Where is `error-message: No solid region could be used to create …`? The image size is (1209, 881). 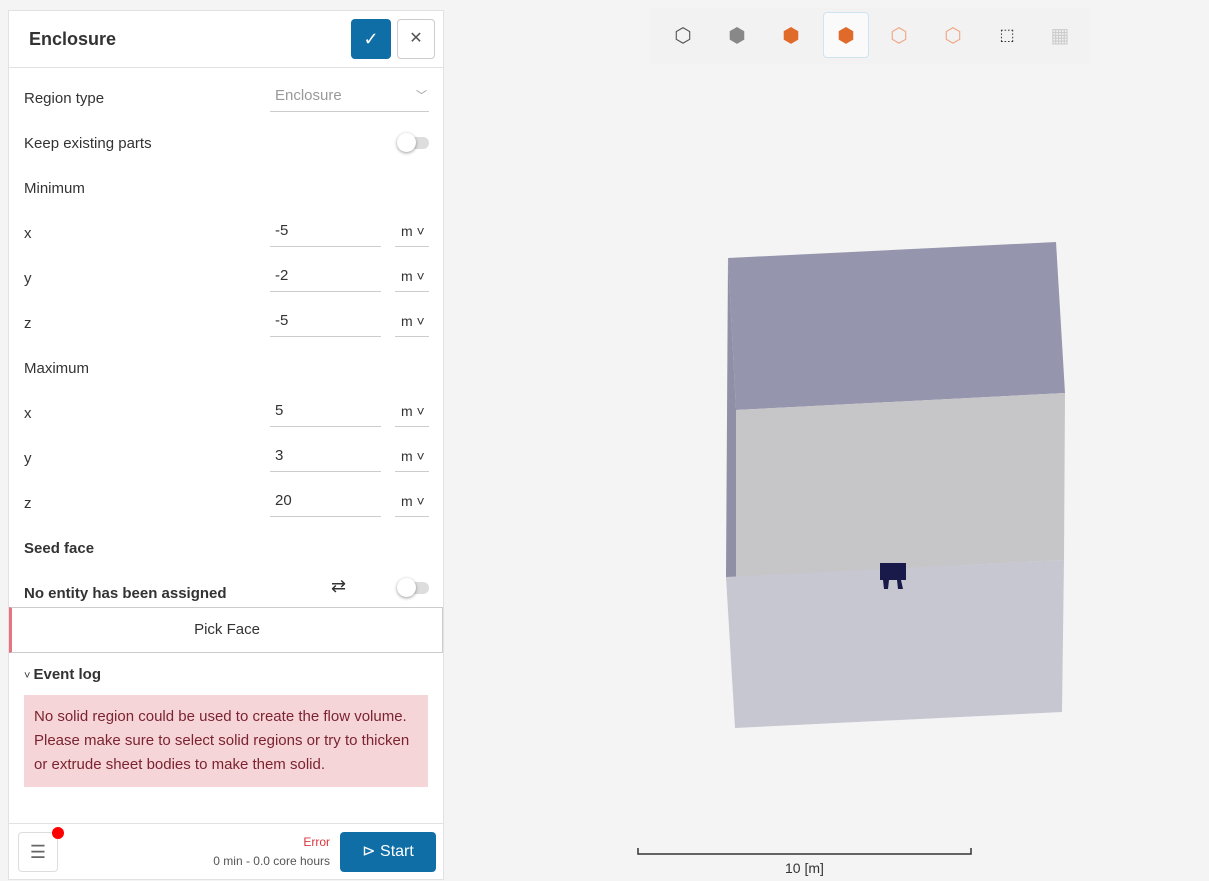
error-message: No solid region could be used to create … is located at coordinates (226, 741).